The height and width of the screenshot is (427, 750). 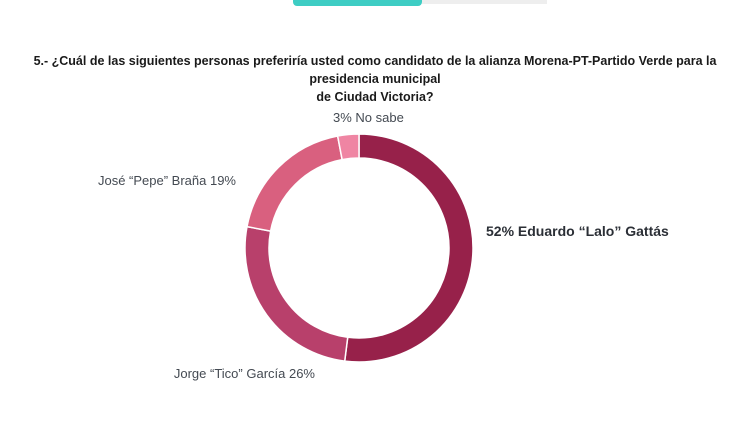 What do you see at coordinates (368, 117) in the screenshot?
I see `slice-label: 3% No sabe` at bounding box center [368, 117].